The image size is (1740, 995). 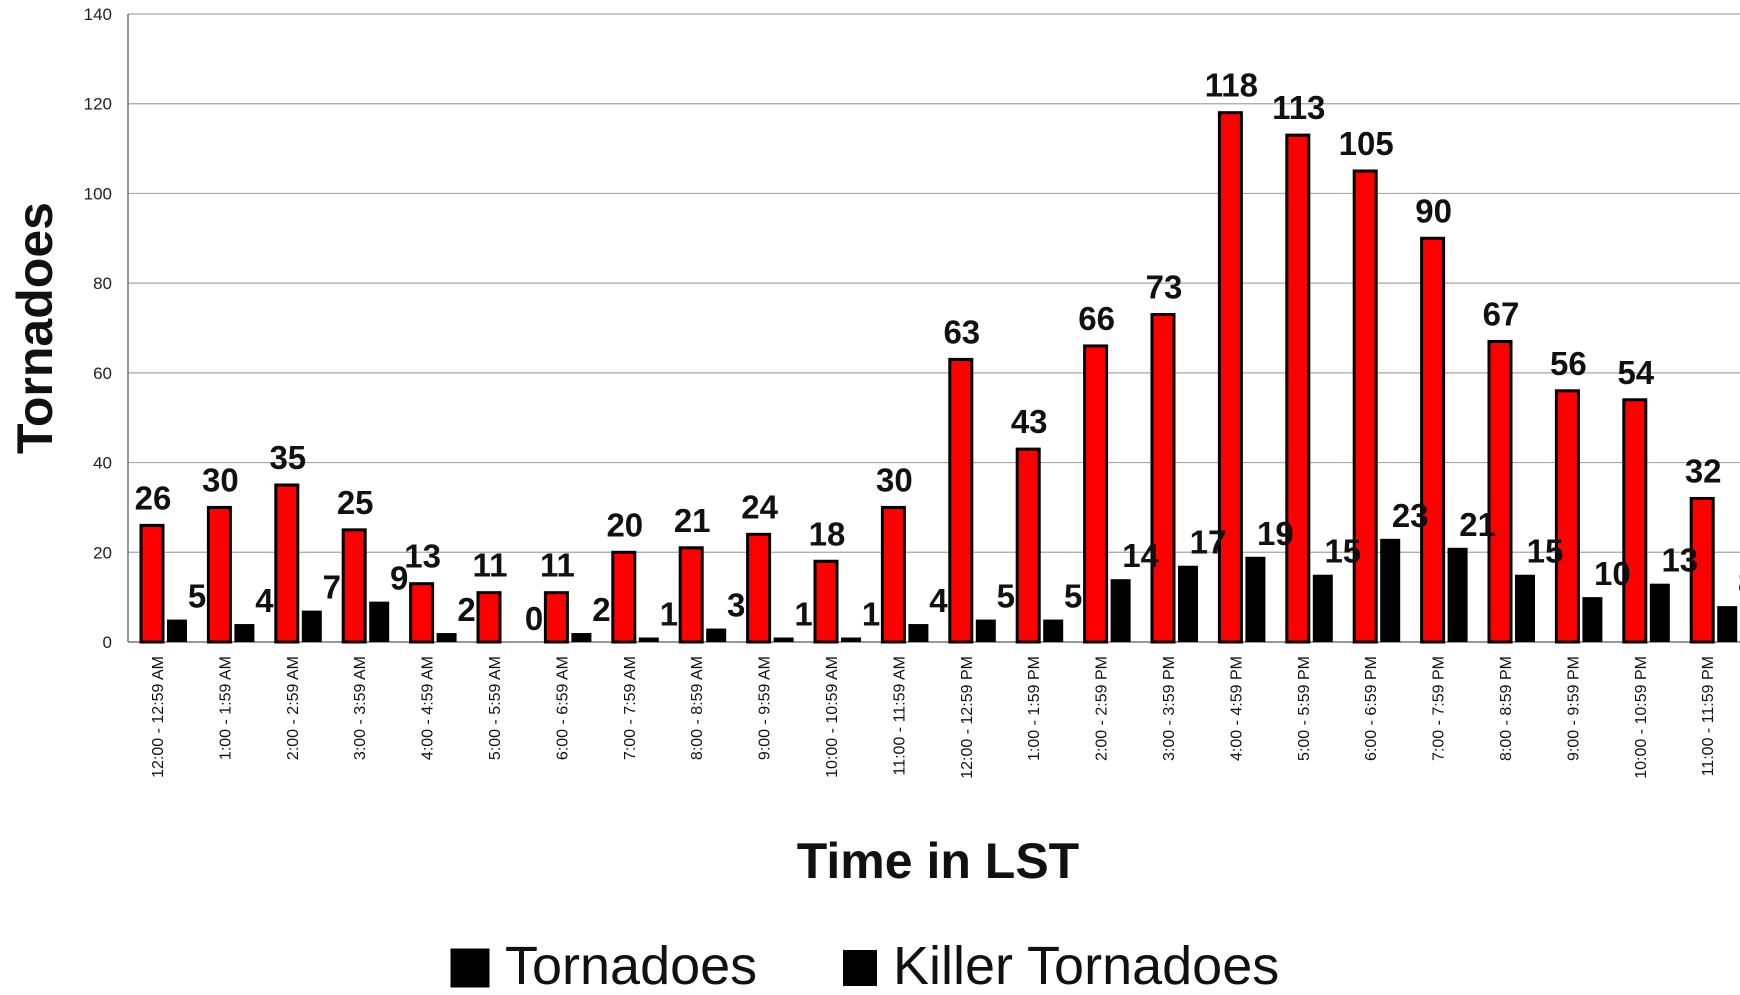 What do you see at coordinates (1433, 210) in the screenshot?
I see `data-label-tornadoes: 90` at bounding box center [1433, 210].